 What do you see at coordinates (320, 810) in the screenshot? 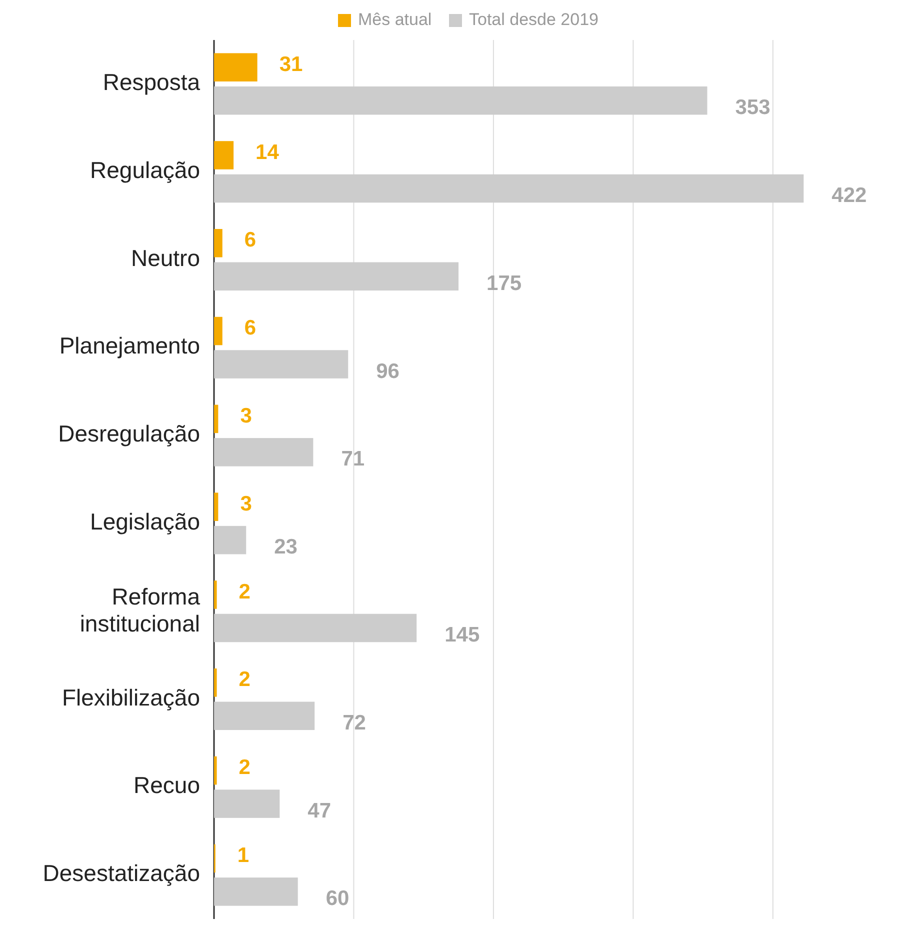
I see `data-label: 47` at bounding box center [320, 810].